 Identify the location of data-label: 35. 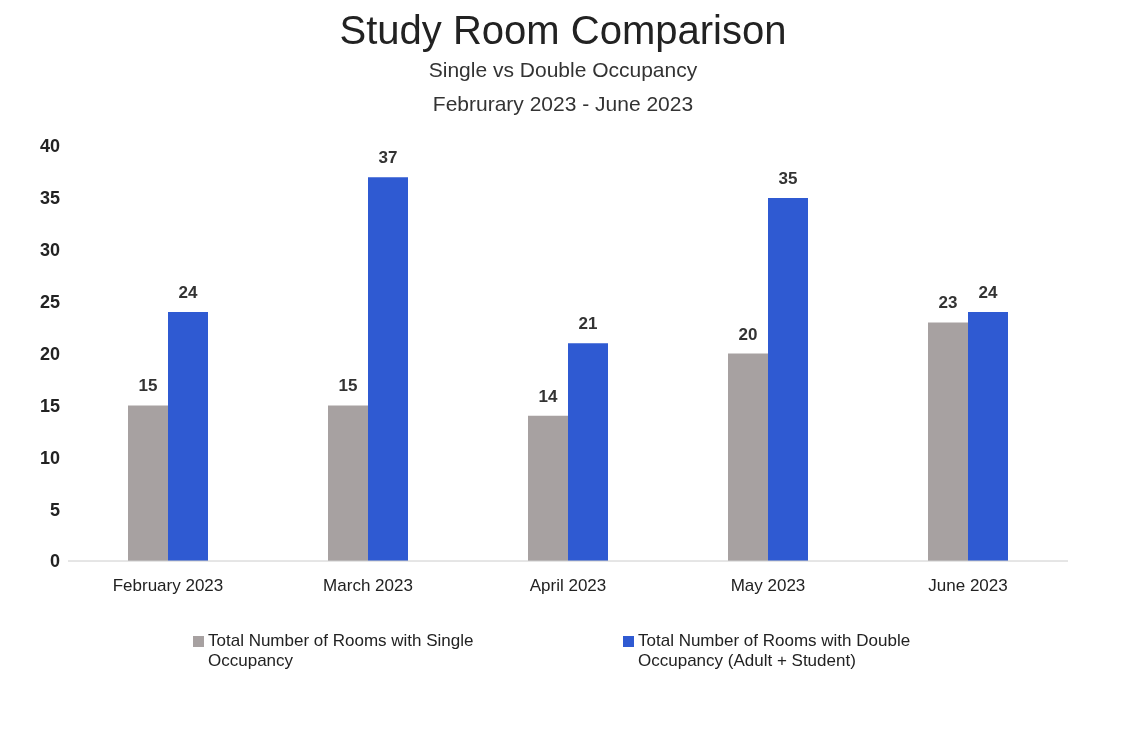
(788, 178).